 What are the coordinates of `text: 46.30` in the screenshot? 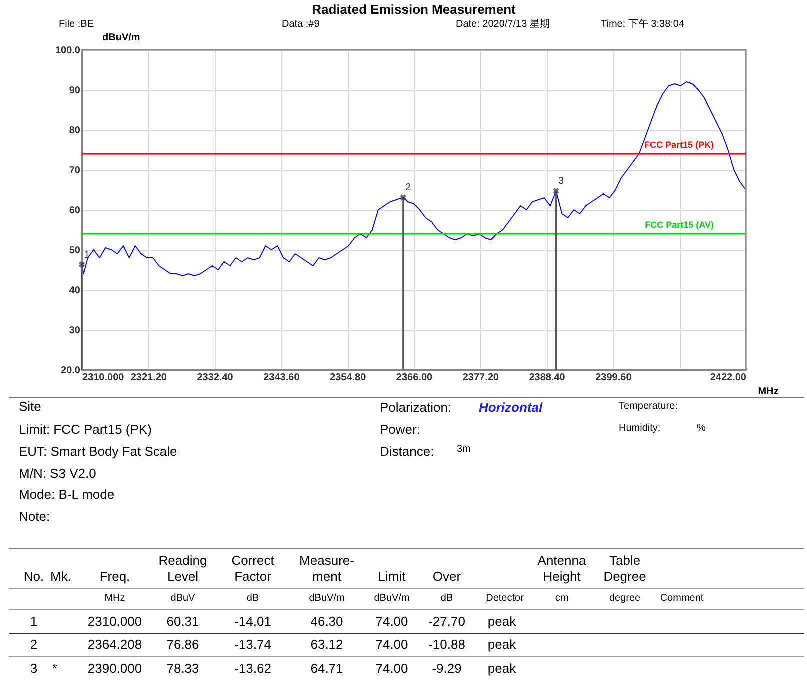 It's located at (327, 621).